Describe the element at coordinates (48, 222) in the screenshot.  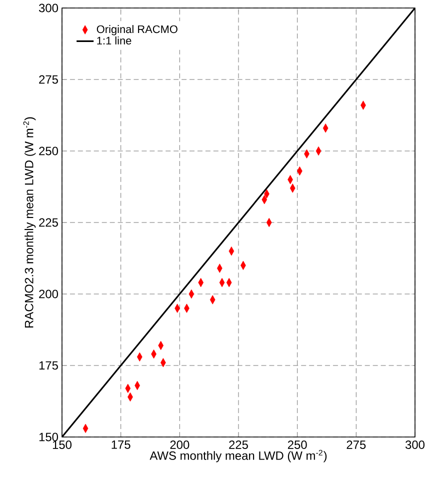
I see `y-tick-label: 225` at that location.